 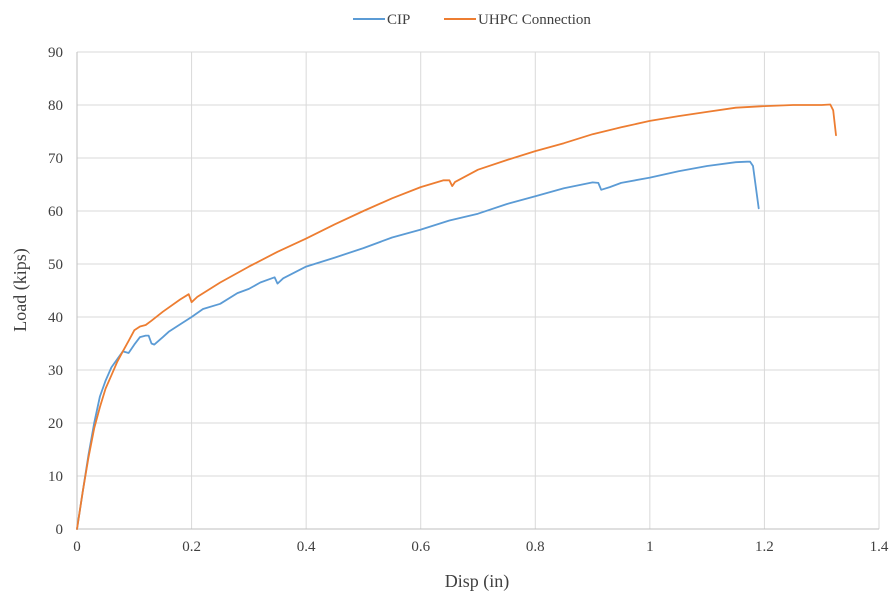 I want to click on y-axis-title: Load (kips), so click(x=20, y=289).